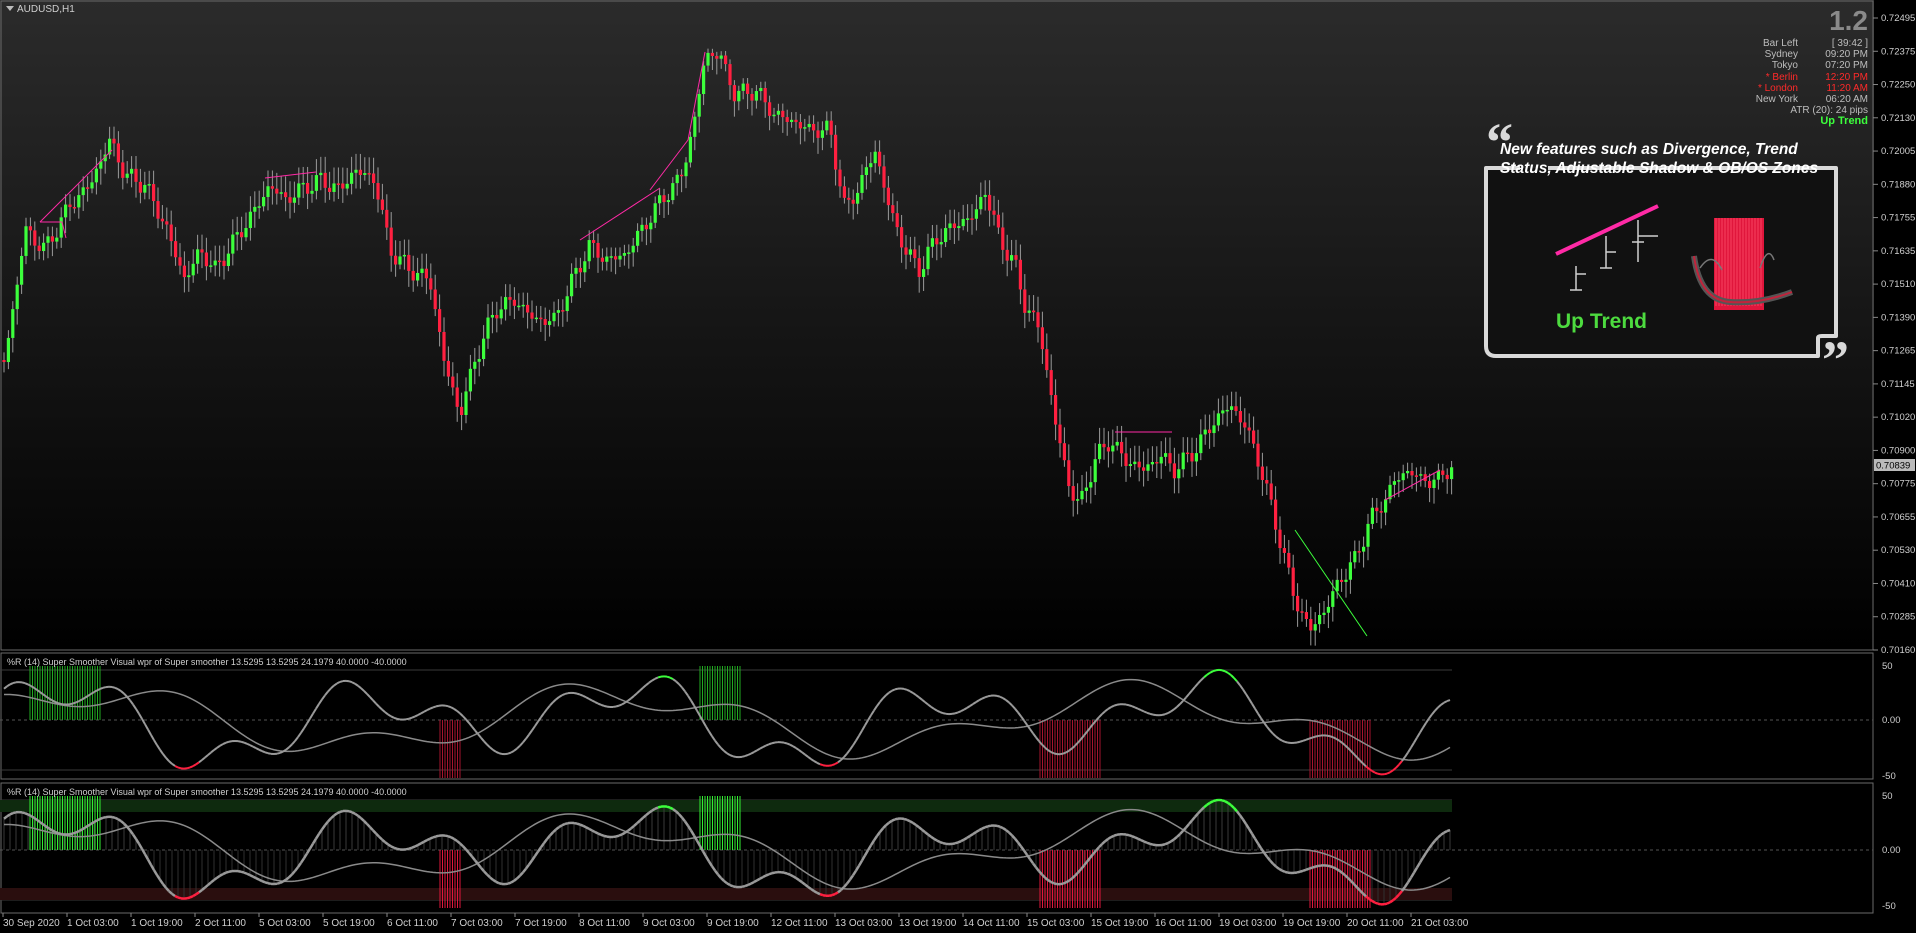  Describe the element at coordinates (1846, 100) in the screenshot. I see `session-time: 06:20 AM` at that location.